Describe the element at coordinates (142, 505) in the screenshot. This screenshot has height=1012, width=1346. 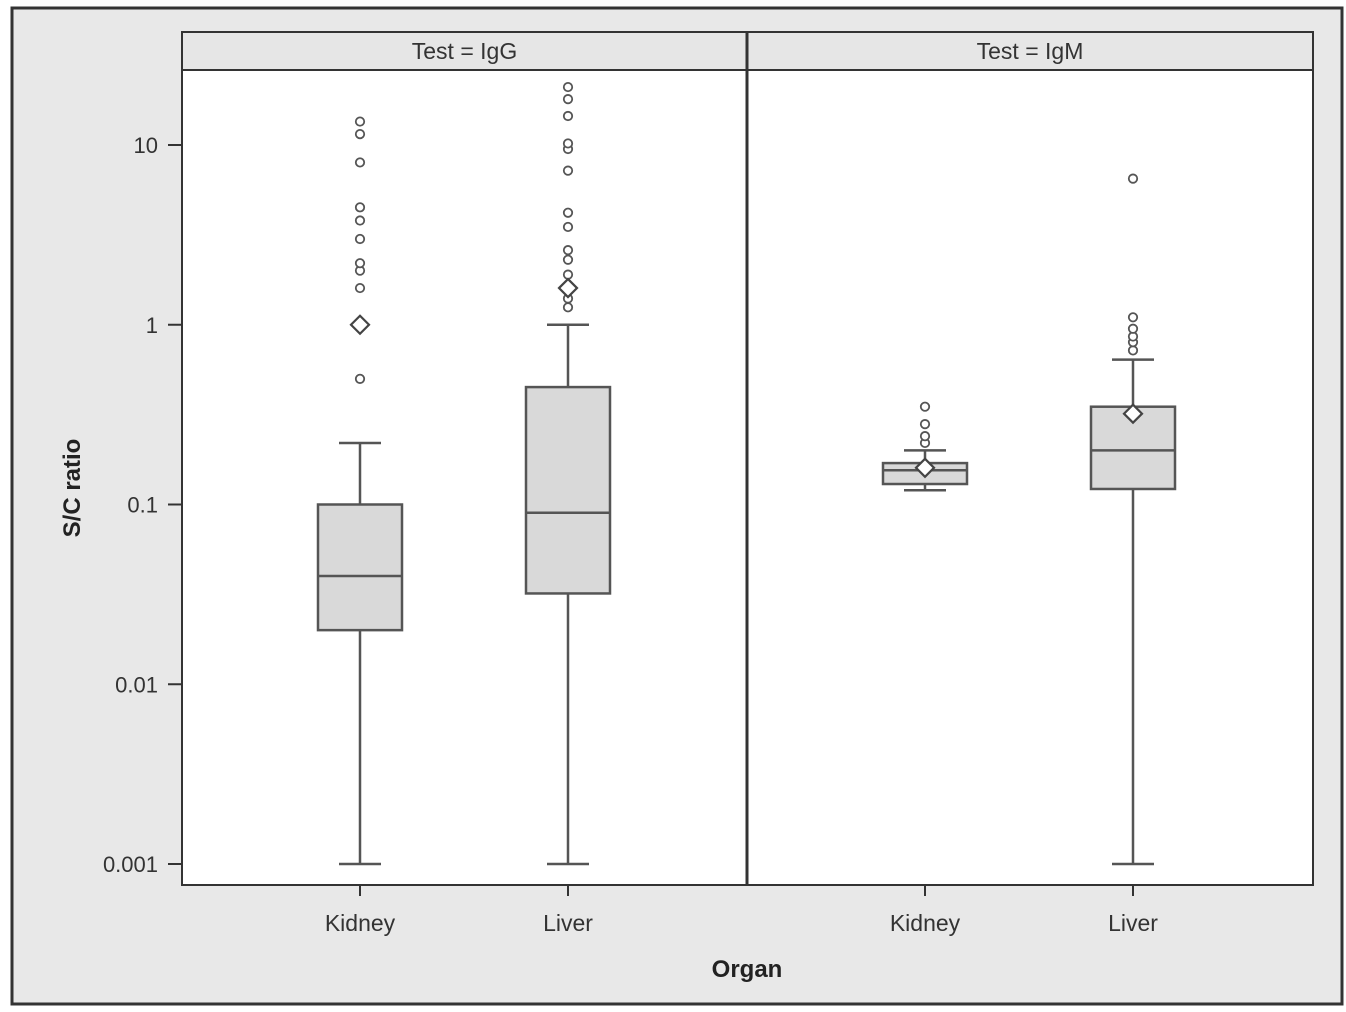
I see `y-tick-label: 0.1` at that location.